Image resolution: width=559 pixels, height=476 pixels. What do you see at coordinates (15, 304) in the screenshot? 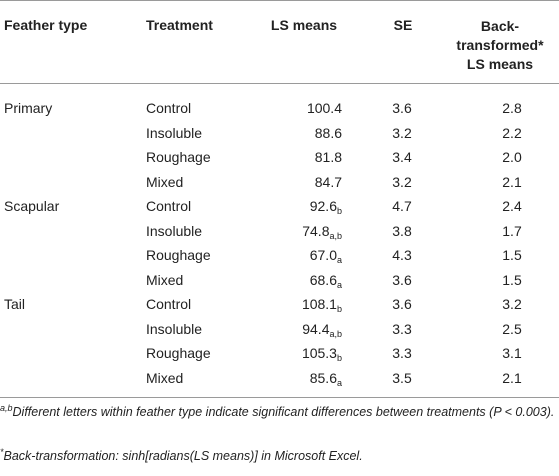
I see `cell-feather-type: Tail` at bounding box center [15, 304].